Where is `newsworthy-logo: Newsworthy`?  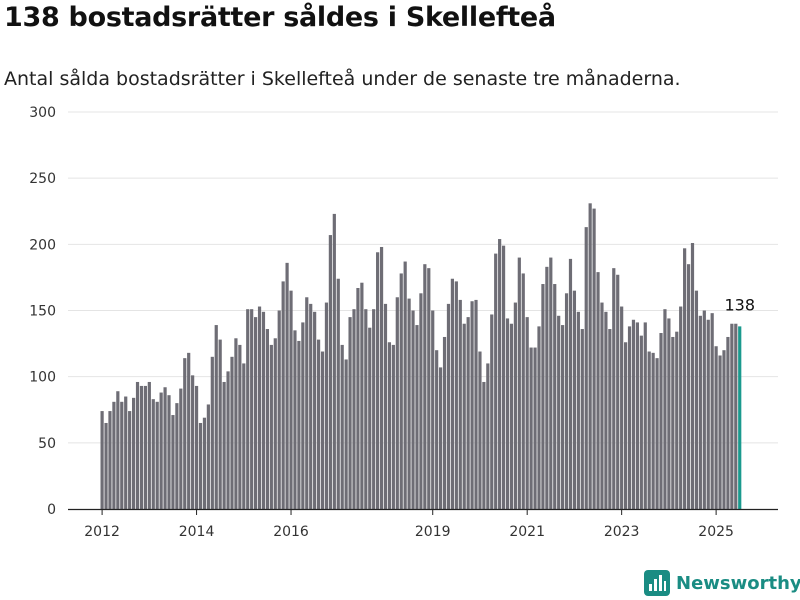
newsworthy-logo: Newsworthy is located at coordinates (722, 583).